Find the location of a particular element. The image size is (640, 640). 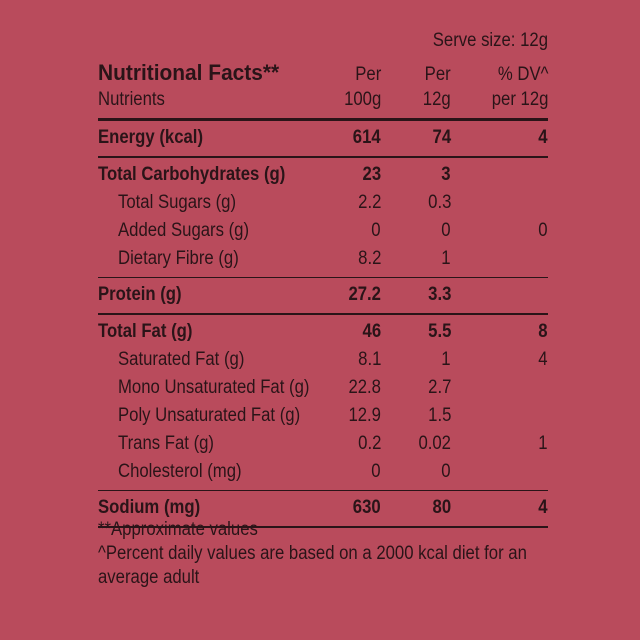

value-per-12g: 1.5 is located at coordinates (439, 415).